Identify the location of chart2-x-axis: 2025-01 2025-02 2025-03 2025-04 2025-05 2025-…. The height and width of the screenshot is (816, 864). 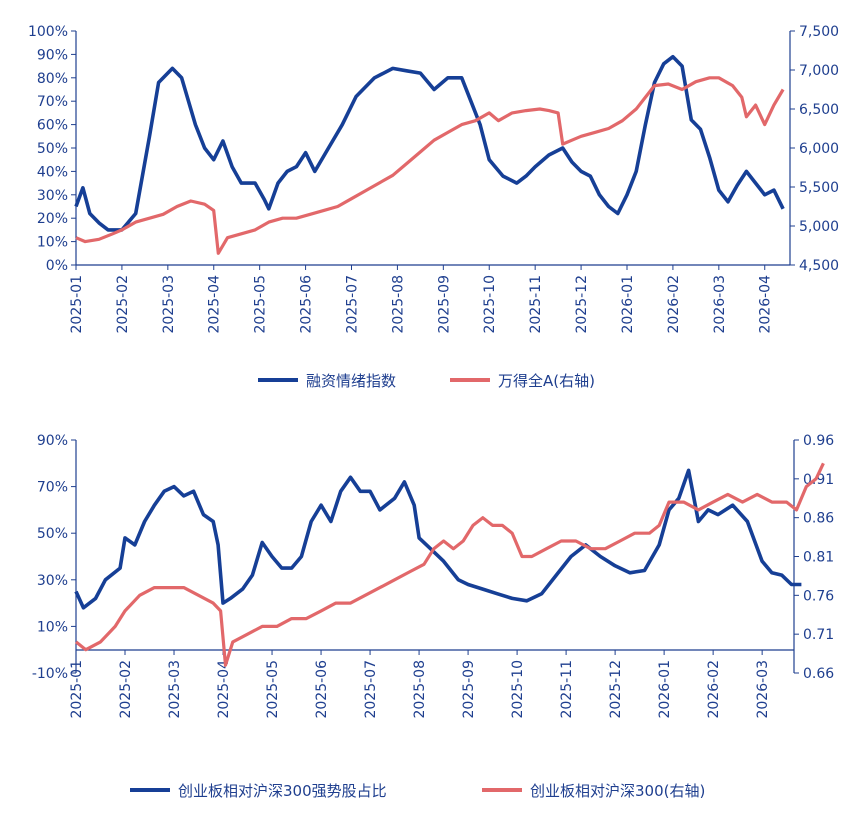
(431, 684).